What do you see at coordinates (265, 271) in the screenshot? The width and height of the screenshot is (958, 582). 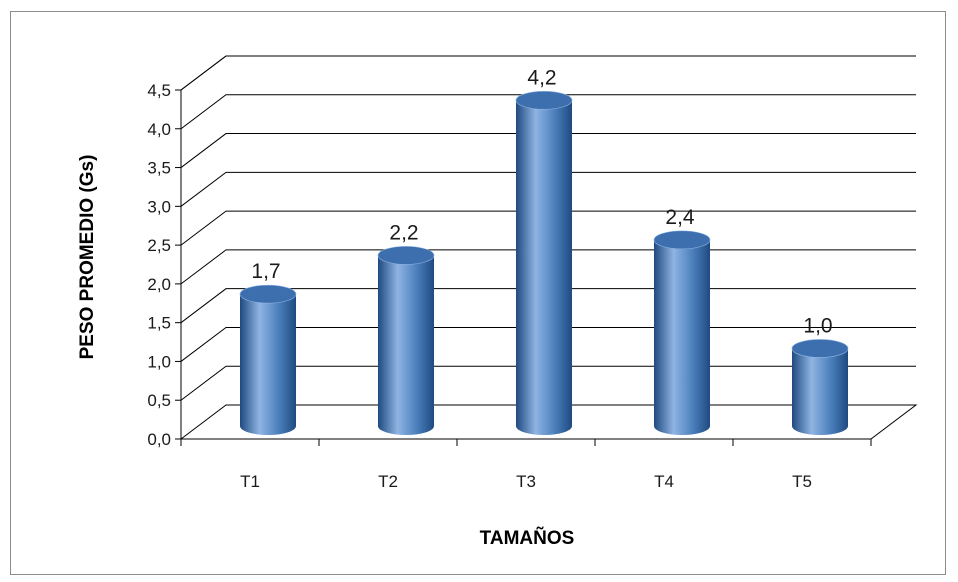 I see `data-label: 1,7` at bounding box center [265, 271].